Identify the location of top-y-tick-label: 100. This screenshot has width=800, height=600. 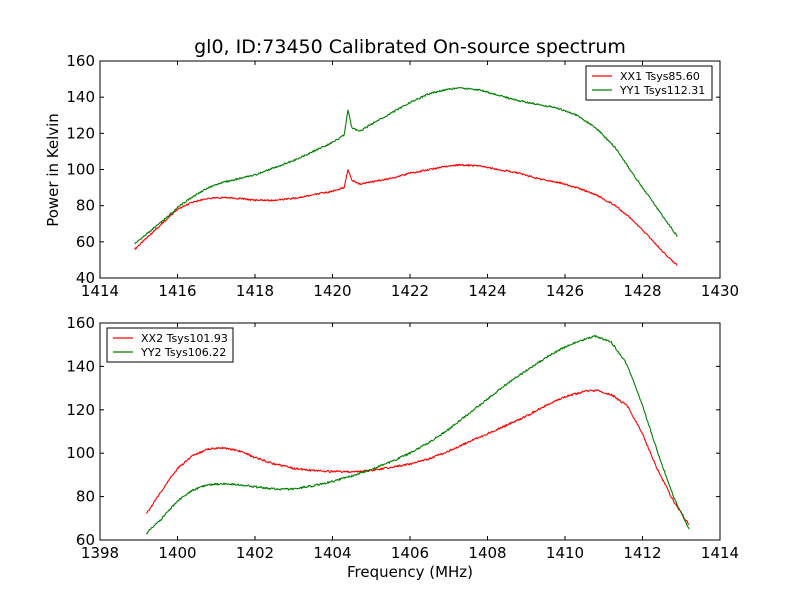
(80, 170).